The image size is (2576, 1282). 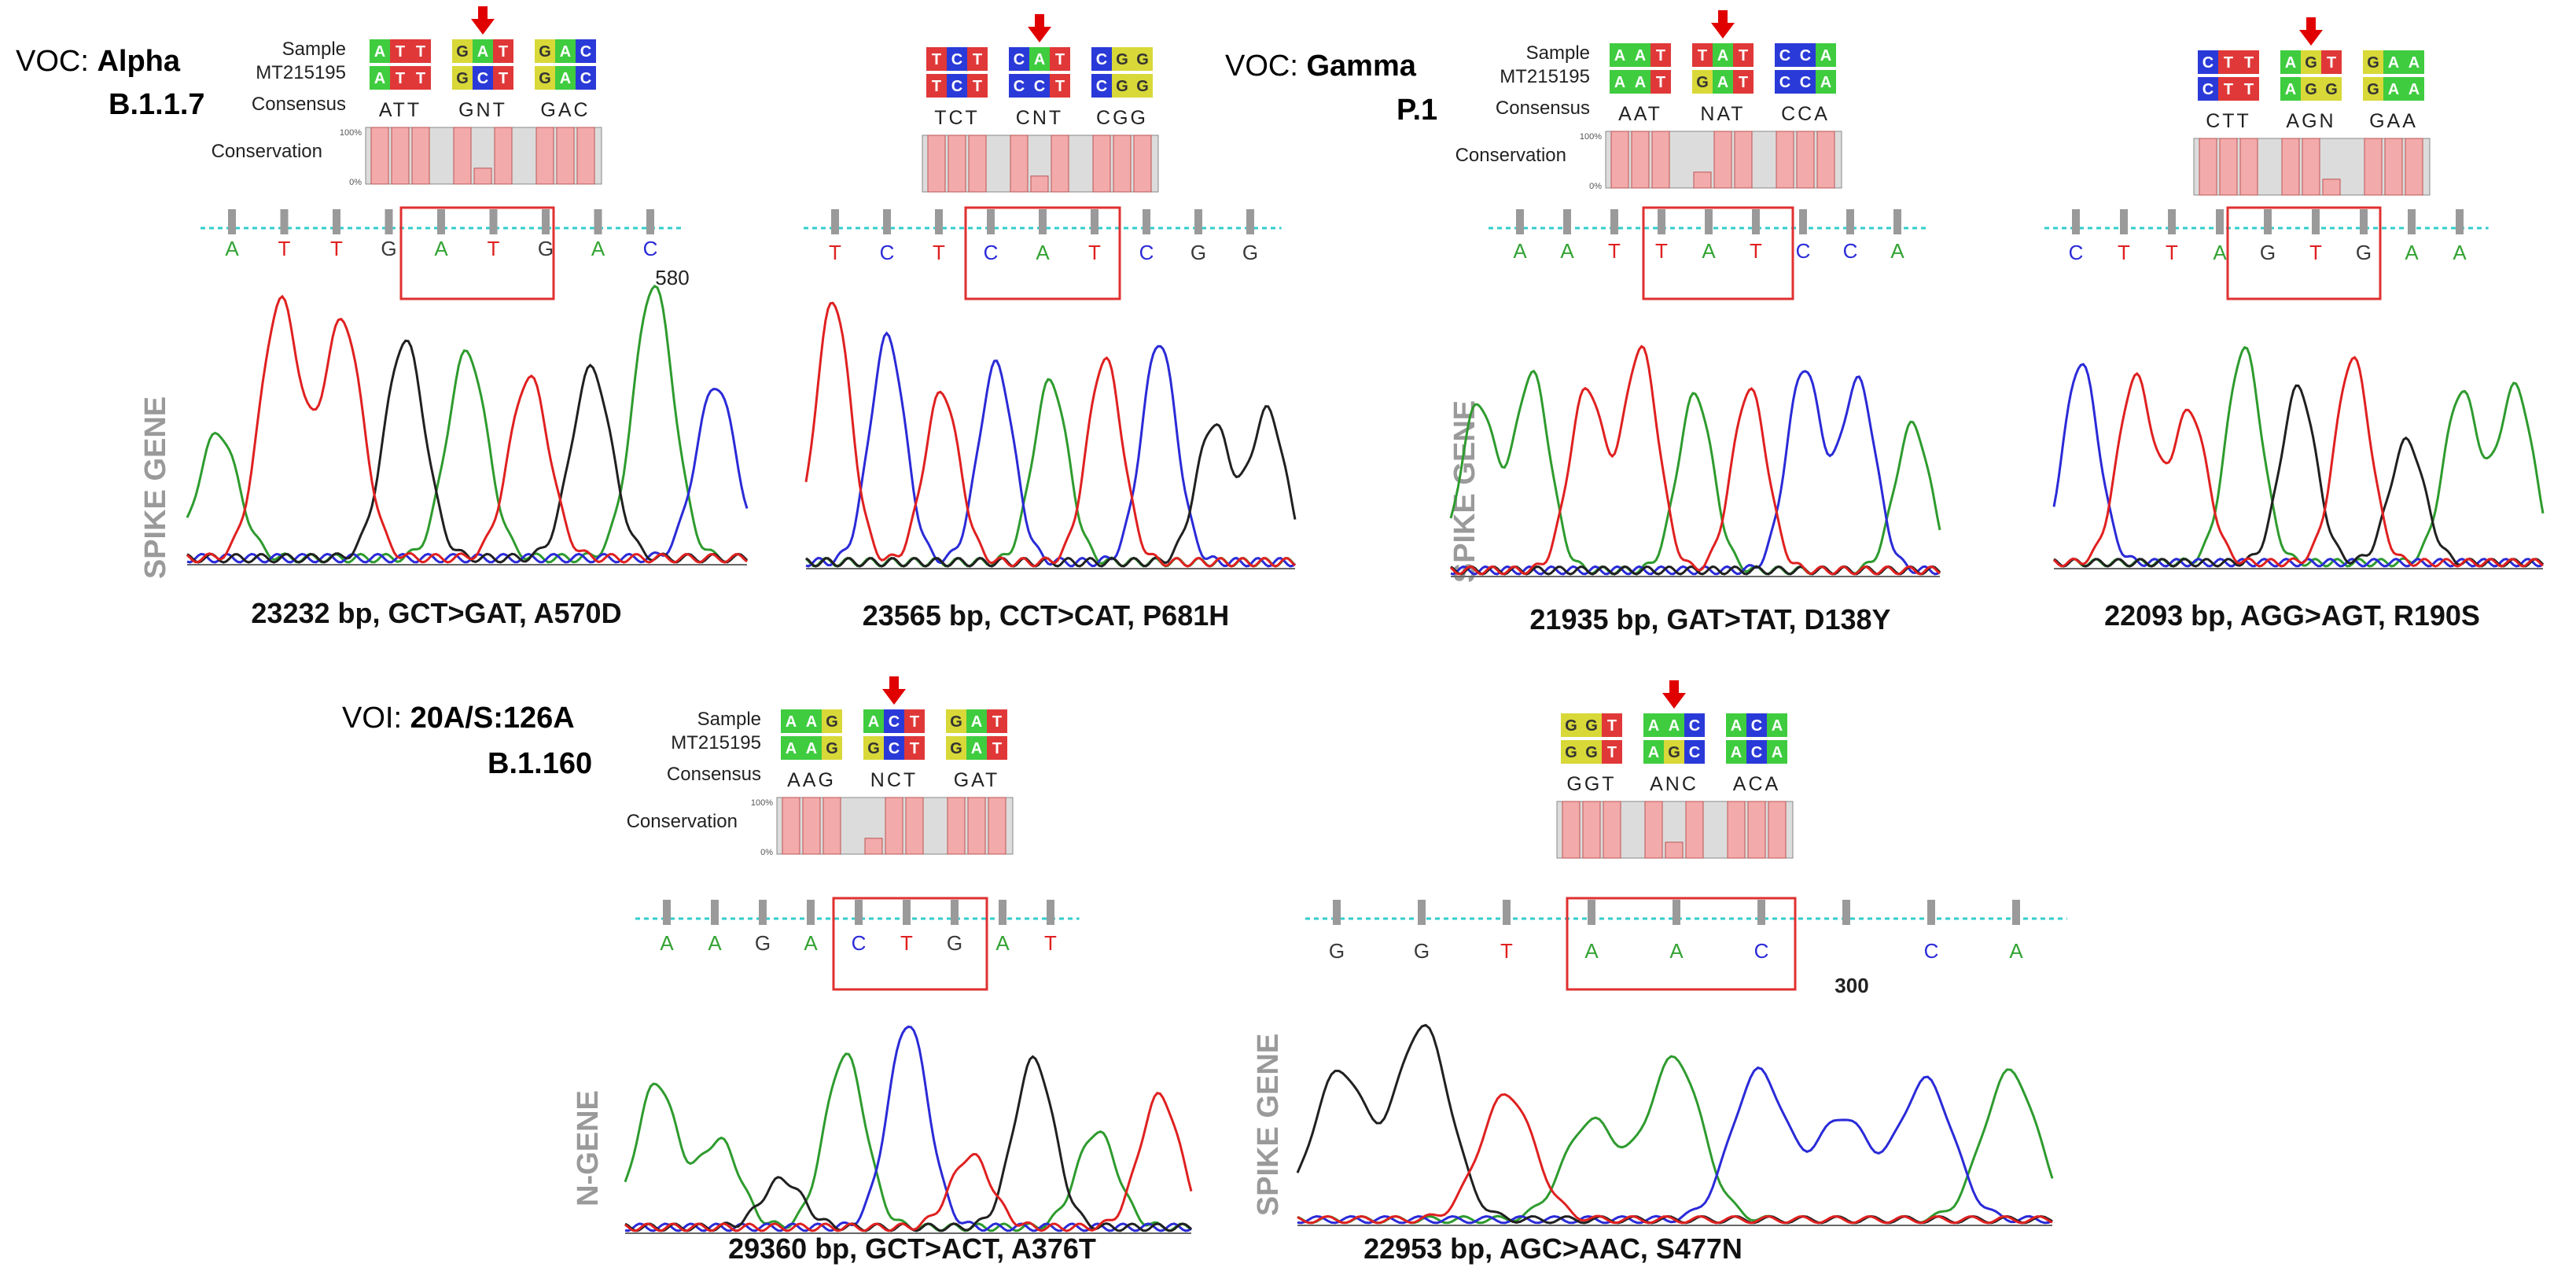 I want to click on mutation-arrow-stem, so click(x=1040, y=21).